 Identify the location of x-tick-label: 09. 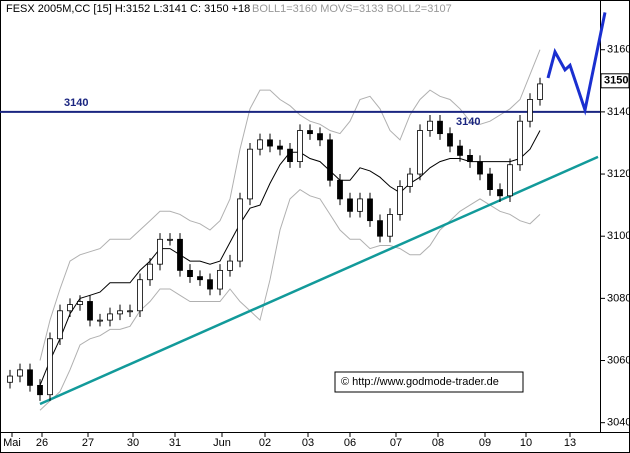
(485, 443).